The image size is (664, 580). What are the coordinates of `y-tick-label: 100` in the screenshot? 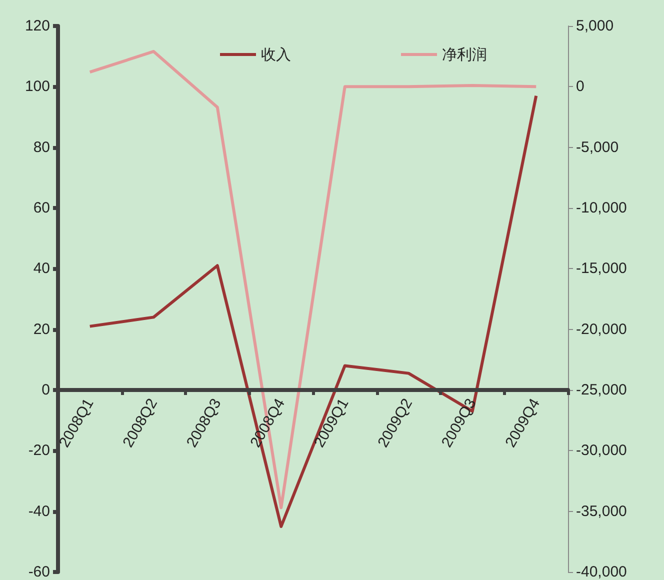 It's located at (37, 87).